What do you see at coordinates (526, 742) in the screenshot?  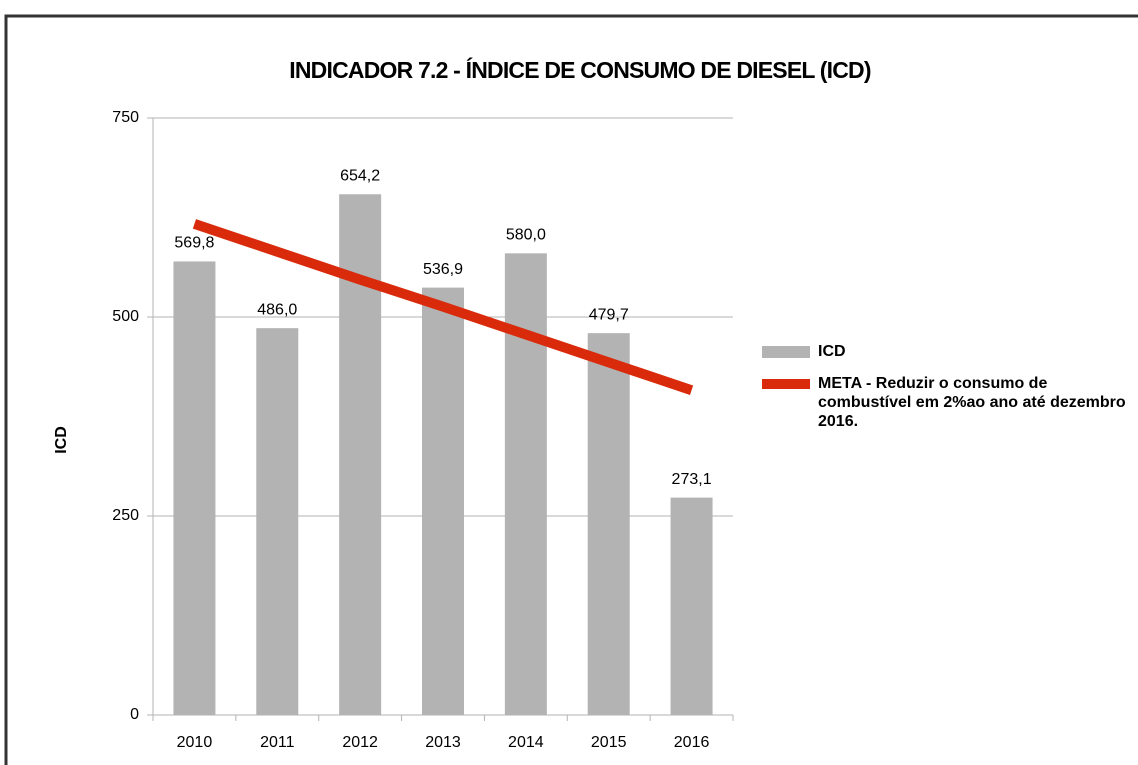 I see `x-tick-label: 2014` at bounding box center [526, 742].